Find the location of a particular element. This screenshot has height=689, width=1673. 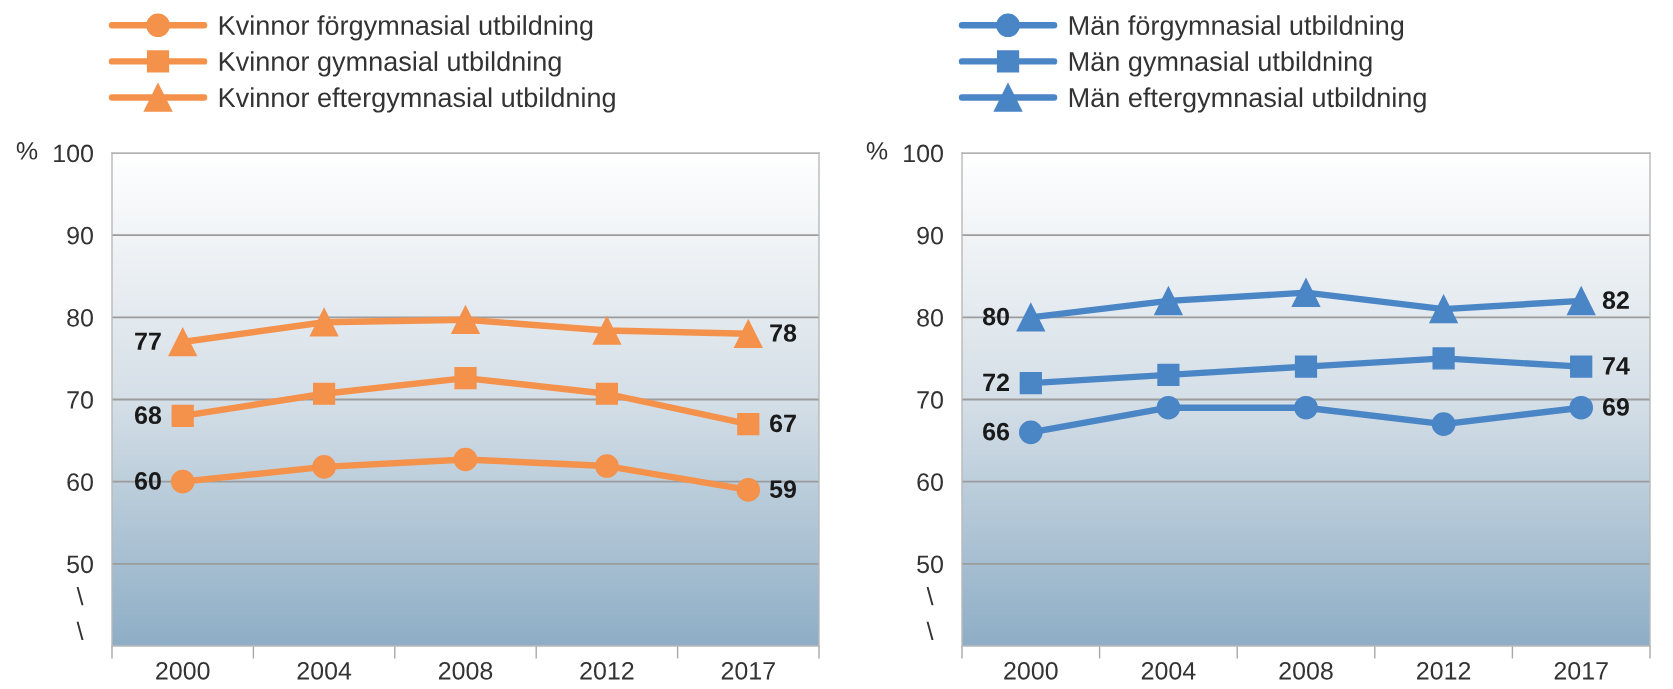

legend-label: Kvinnor gymnasial utbildning is located at coordinates (390, 64).